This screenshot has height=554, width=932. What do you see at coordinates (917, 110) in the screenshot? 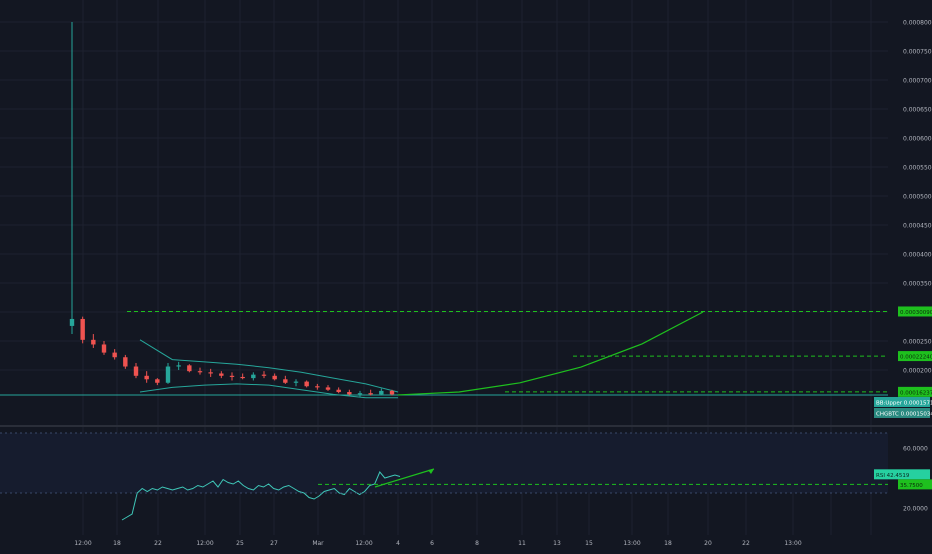
I see `price-tick-label: 0.00065000` at bounding box center [917, 110].